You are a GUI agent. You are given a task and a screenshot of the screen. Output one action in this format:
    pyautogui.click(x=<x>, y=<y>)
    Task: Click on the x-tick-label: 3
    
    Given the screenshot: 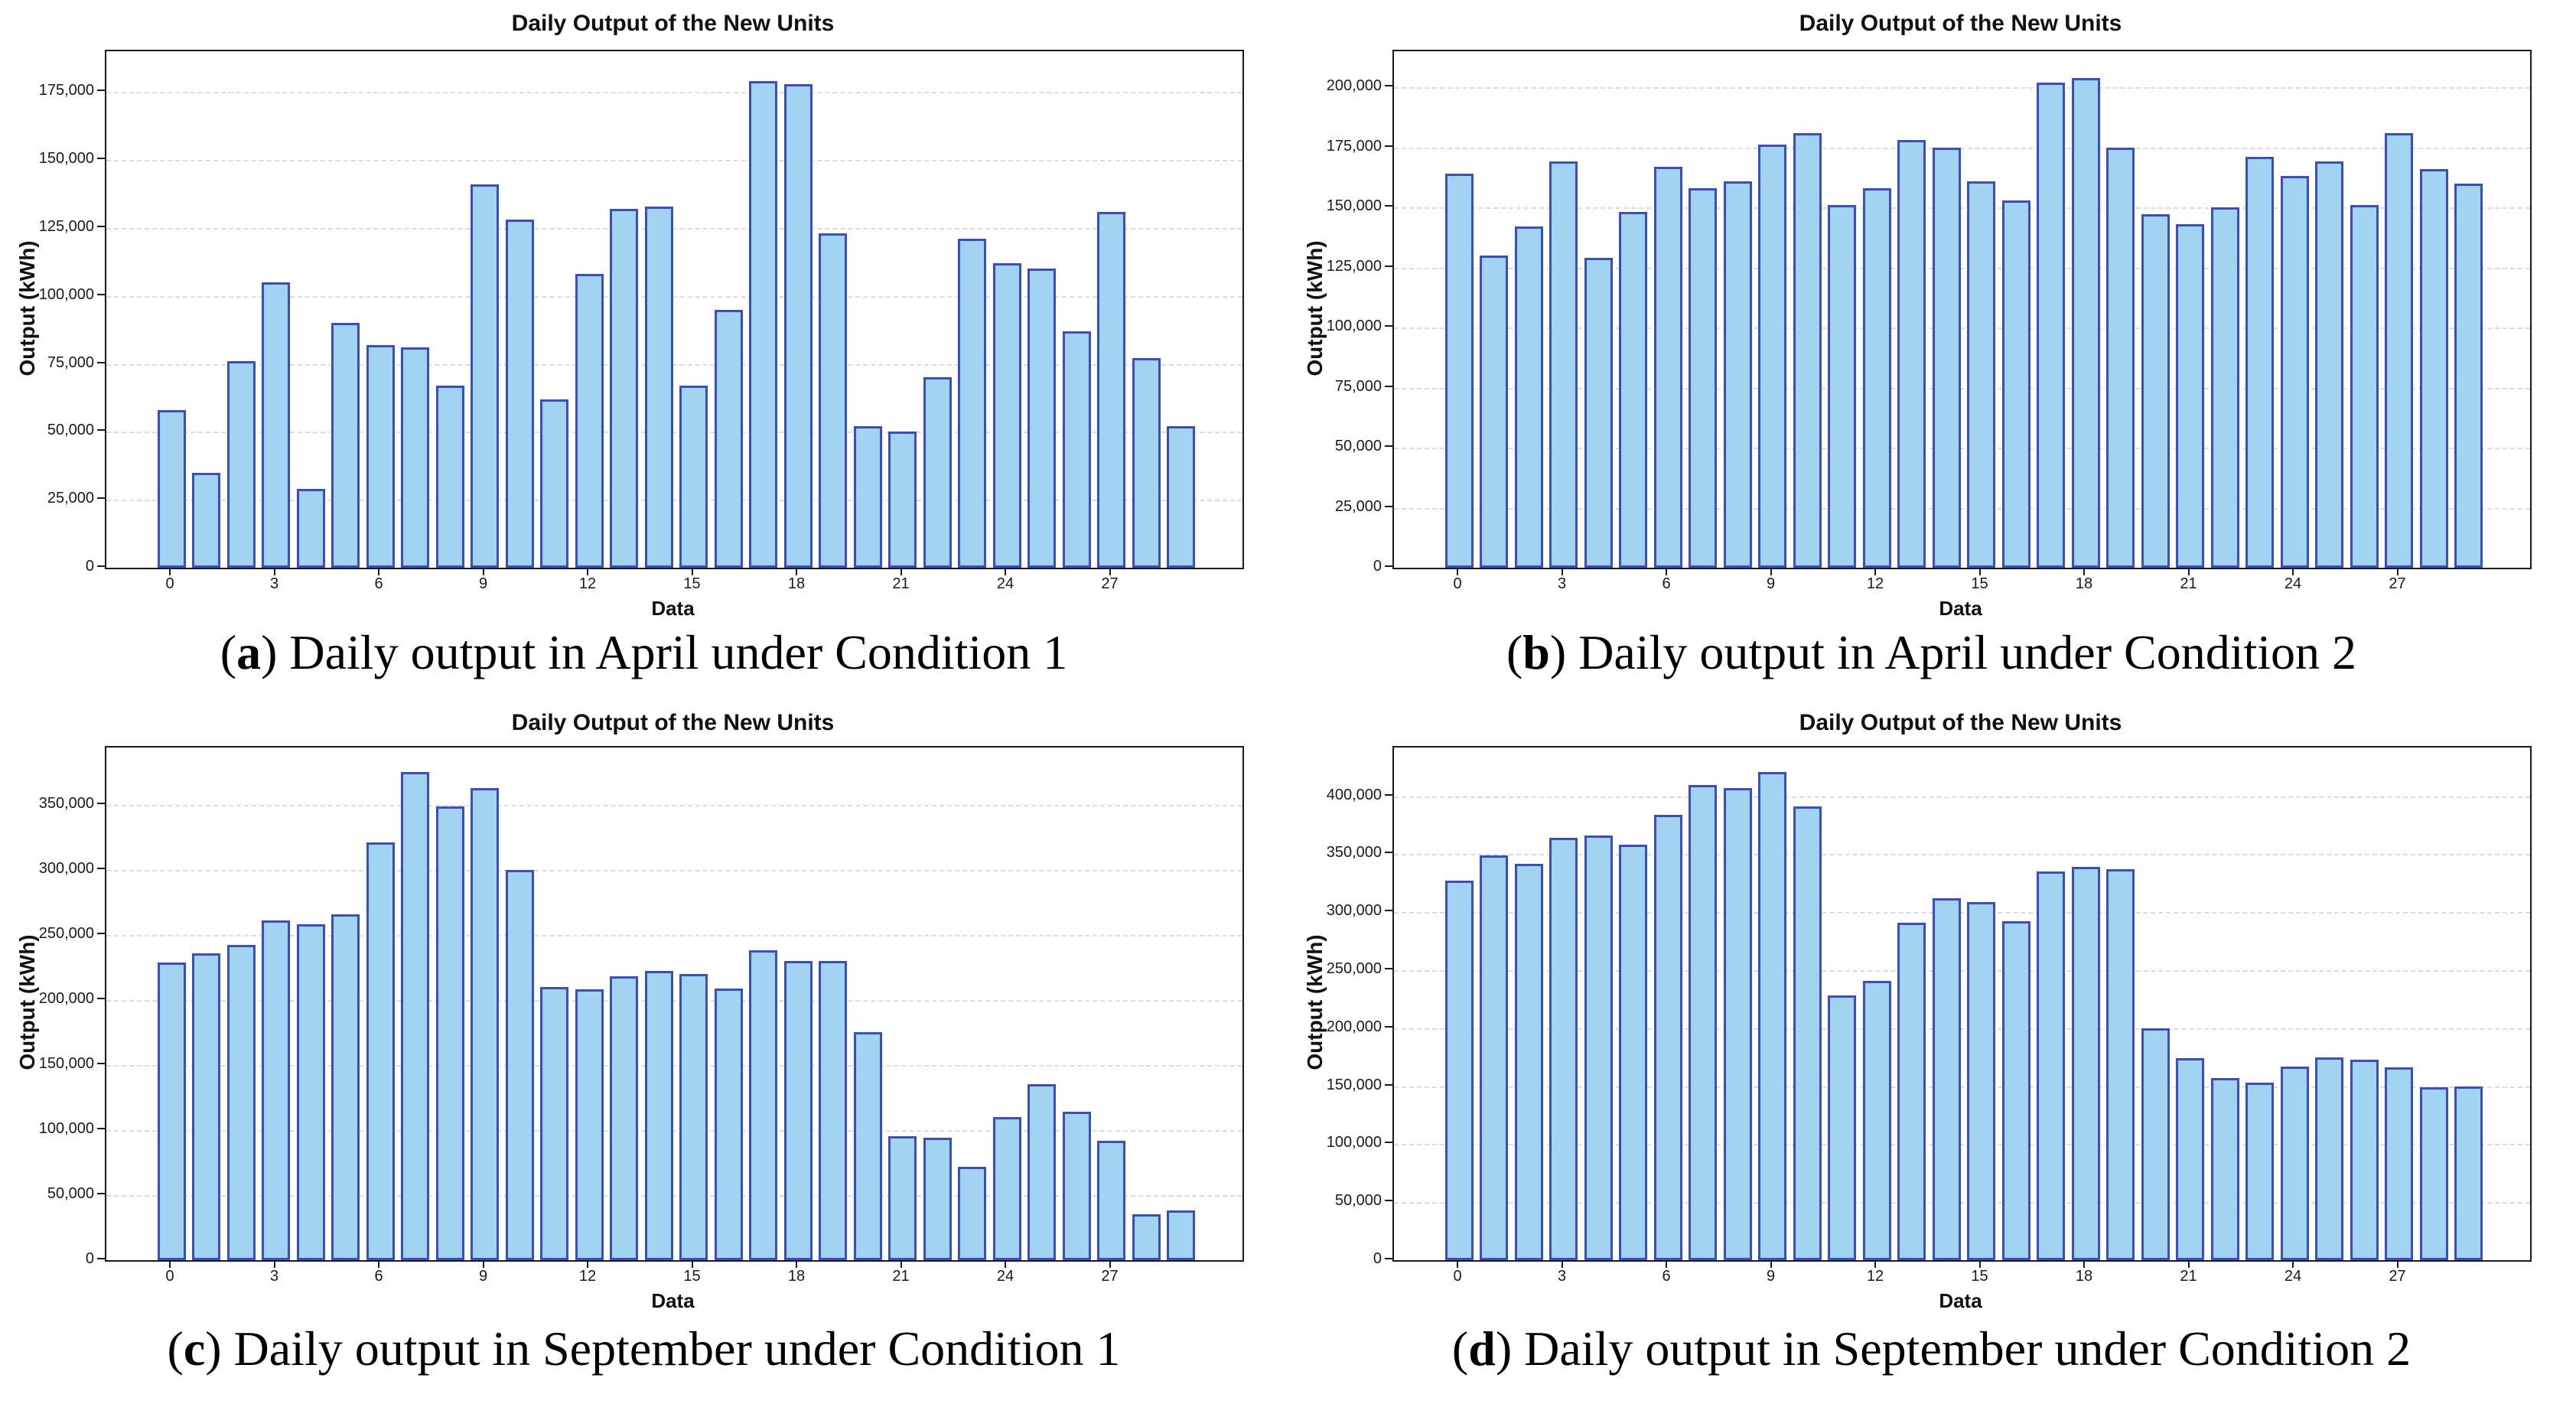 What is the action you would take?
    pyautogui.click(x=274, y=583)
    